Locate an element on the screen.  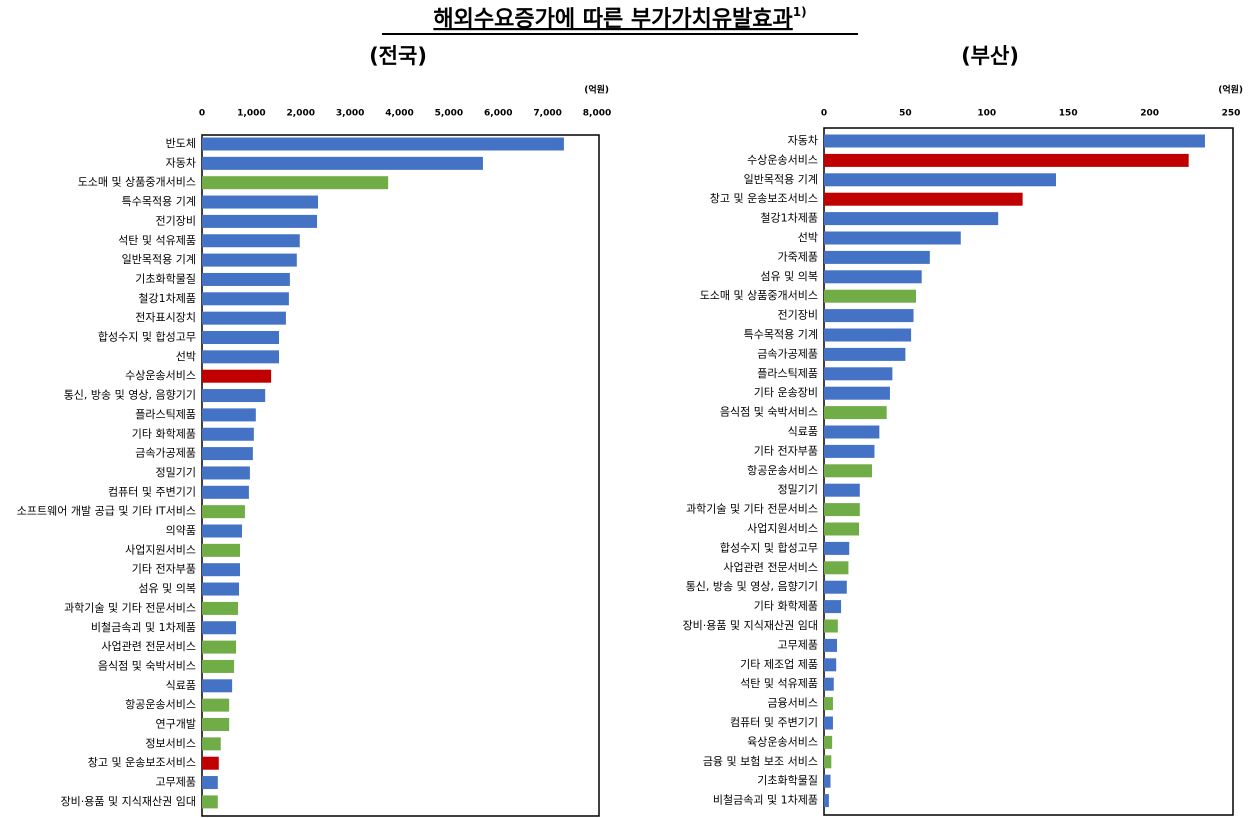
y-tick-label: 의약품 is located at coordinates (181, 530).